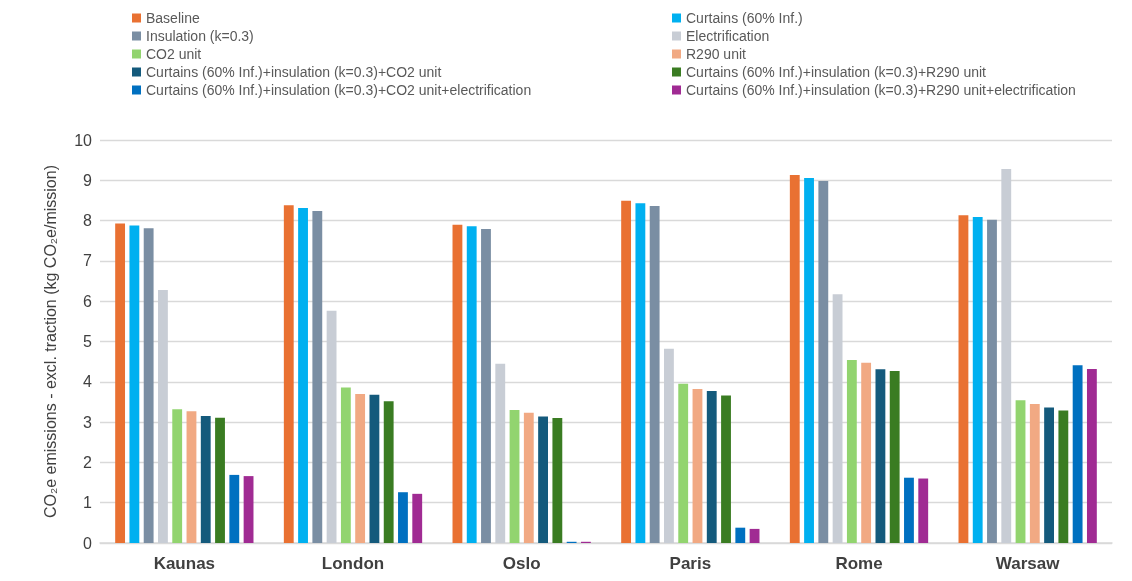 The width and height of the screenshot is (1132, 581). What do you see at coordinates (353, 563) in the screenshot?
I see `x-tick-label: London` at bounding box center [353, 563].